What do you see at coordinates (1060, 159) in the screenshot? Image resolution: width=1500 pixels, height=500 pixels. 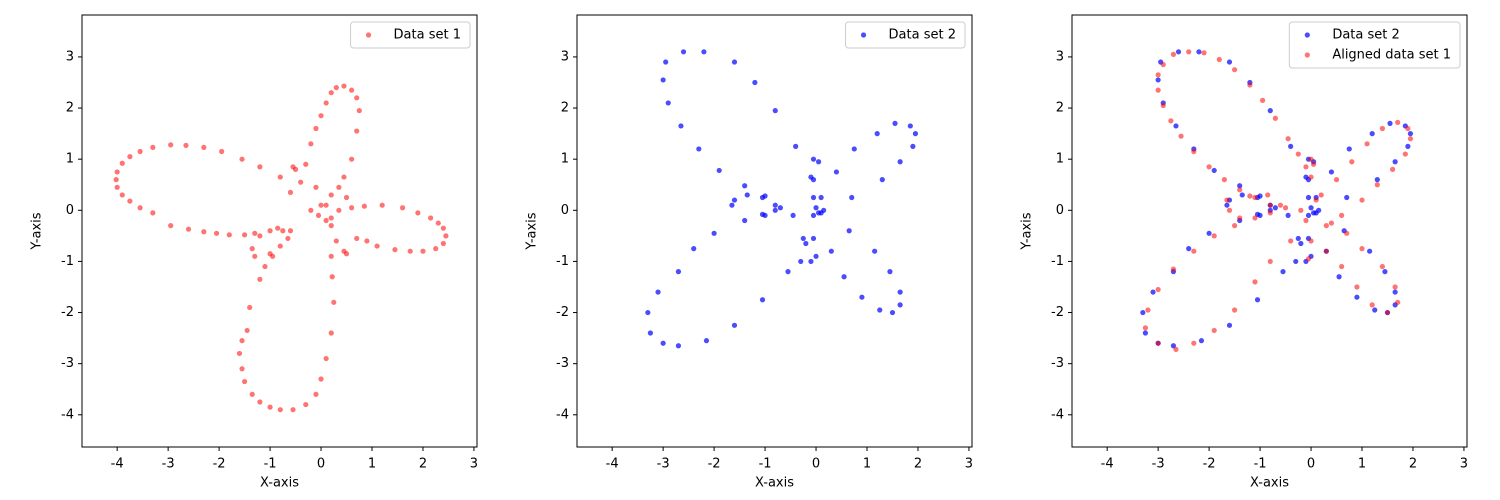 I see `y-tick-label: 1` at bounding box center [1060, 159].